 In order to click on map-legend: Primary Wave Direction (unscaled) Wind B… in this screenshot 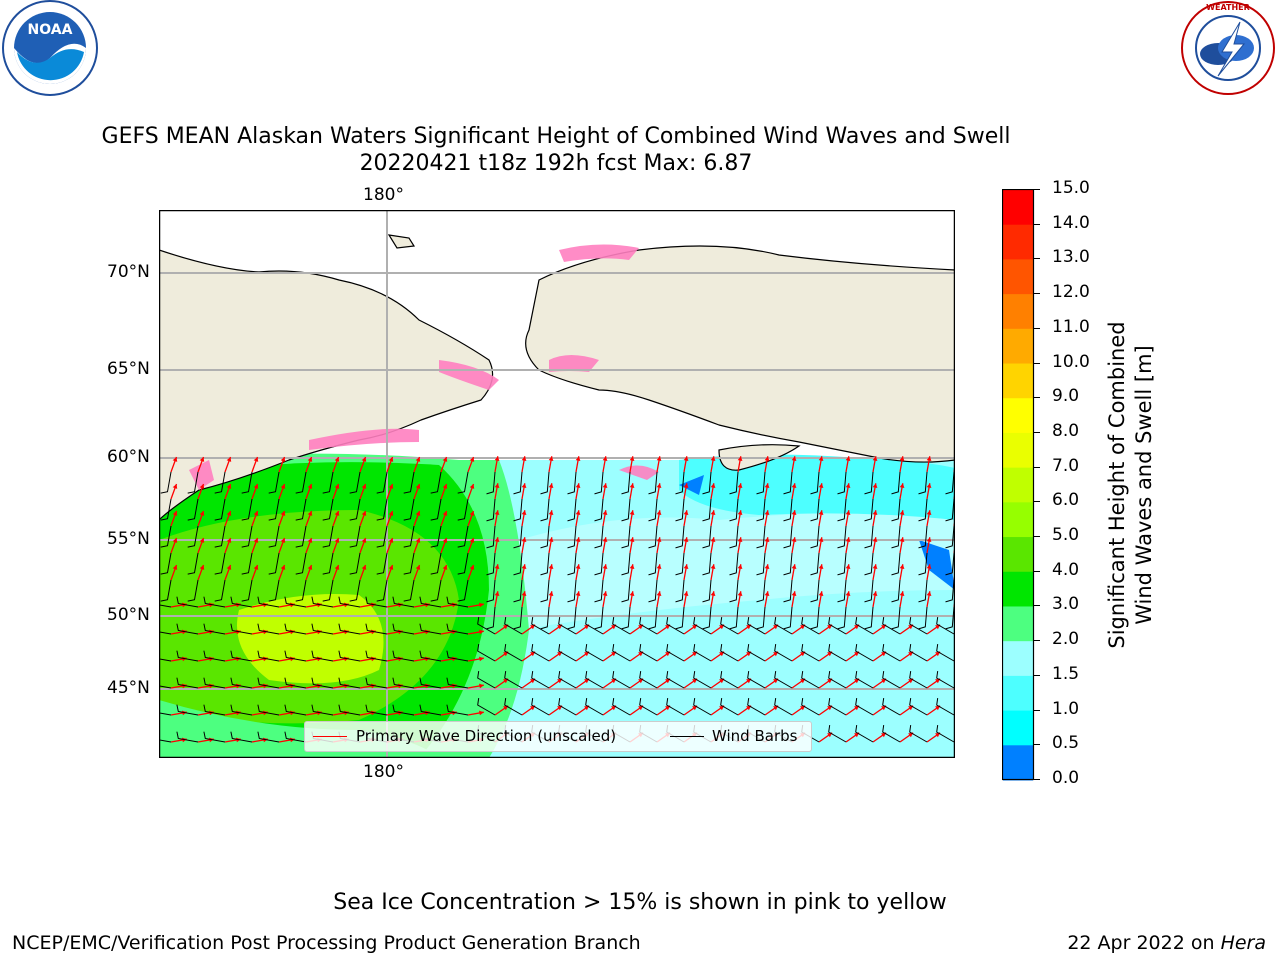, I will do `click(558, 736)`.